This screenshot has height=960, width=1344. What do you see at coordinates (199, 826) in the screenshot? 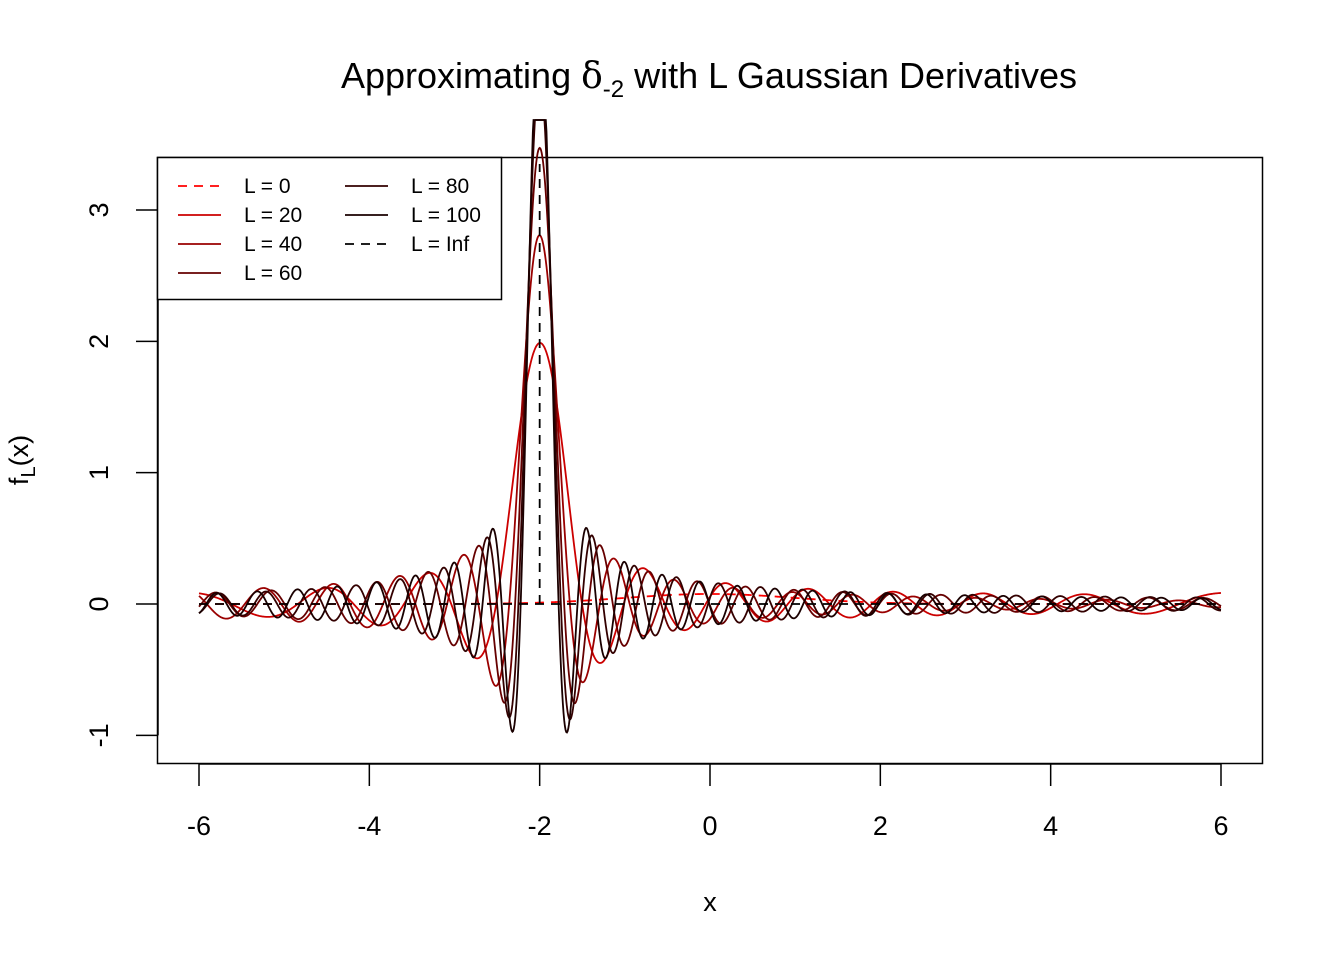
I see `x-tick-label: -6` at bounding box center [199, 826].